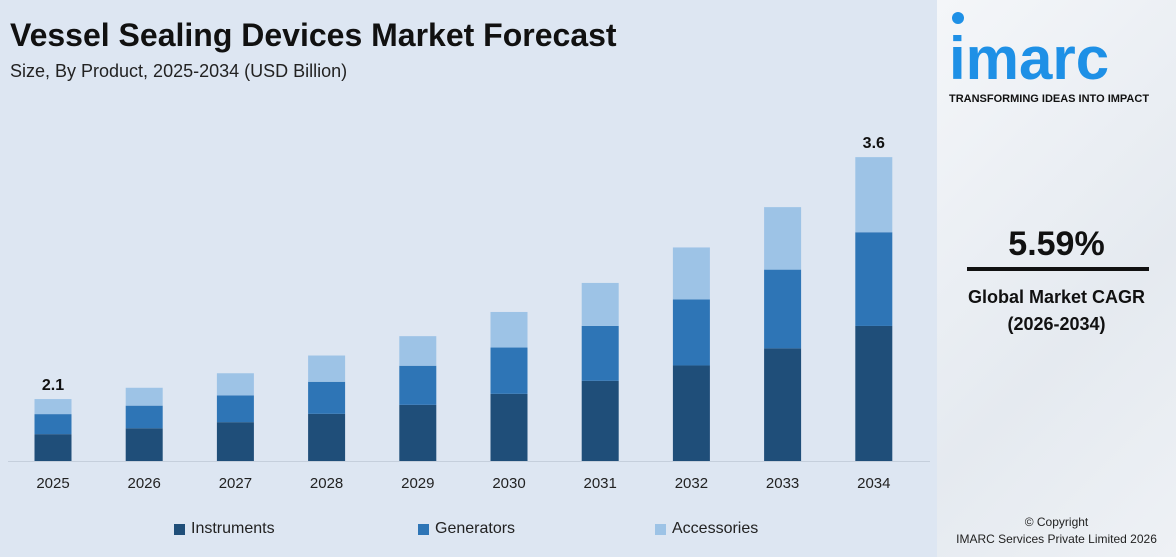 The image size is (1176, 557). What do you see at coordinates (417, 483) in the screenshot?
I see `x-tick-label: 2029` at bounding box center [417, 483].